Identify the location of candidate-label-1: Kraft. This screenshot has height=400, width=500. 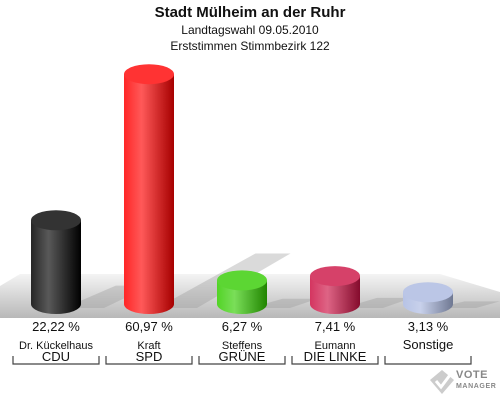
(148, 346).